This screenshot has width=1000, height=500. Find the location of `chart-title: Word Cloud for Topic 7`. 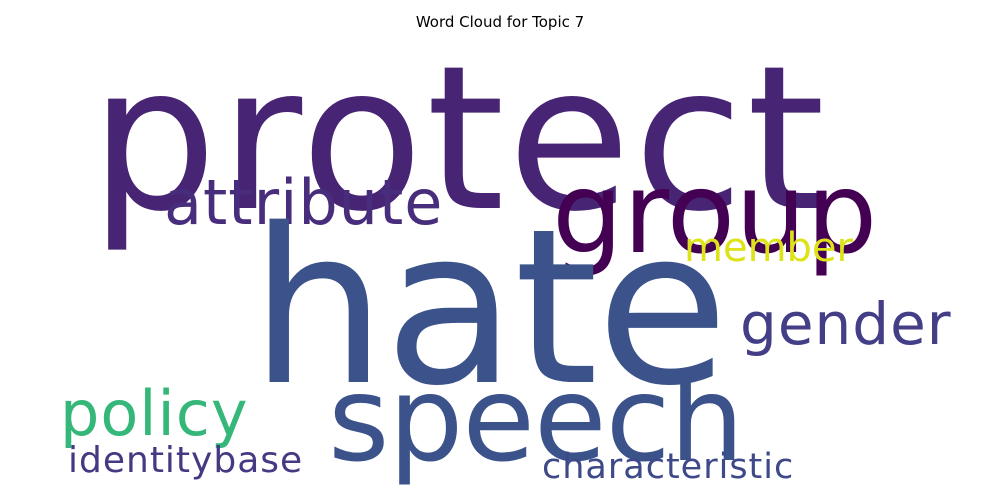

chart-title: Word Cloud for Topic 7 is located at coordinates (500, 22).